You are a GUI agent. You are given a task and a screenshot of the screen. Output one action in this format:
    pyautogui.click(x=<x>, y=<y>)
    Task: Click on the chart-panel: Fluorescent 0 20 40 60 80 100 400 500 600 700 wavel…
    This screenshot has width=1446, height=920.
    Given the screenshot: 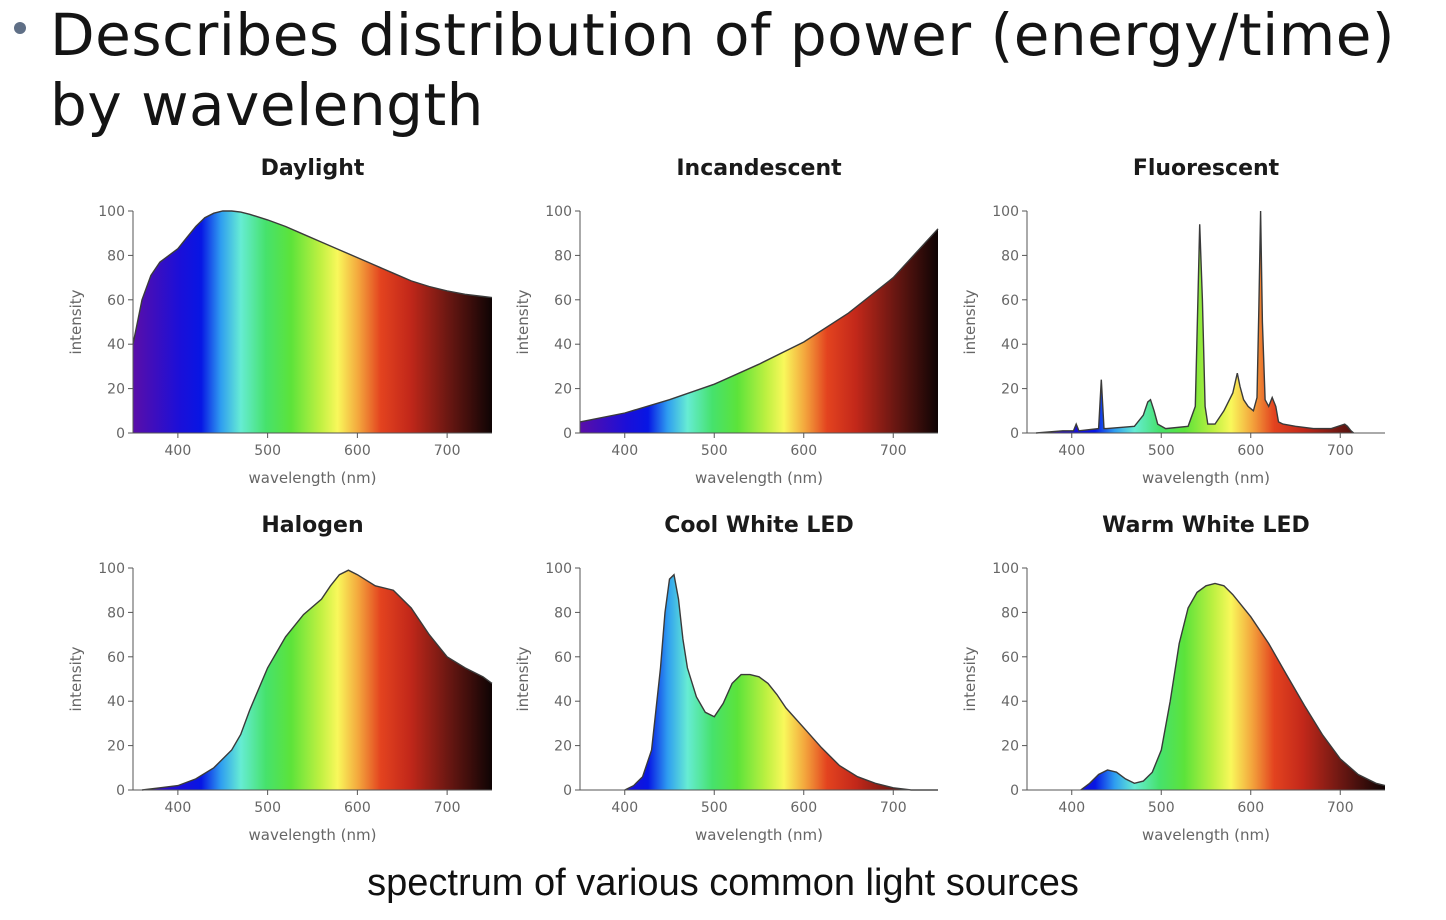 What is the action you would take?
    pyautogui.click(x=1173, y=321)
    